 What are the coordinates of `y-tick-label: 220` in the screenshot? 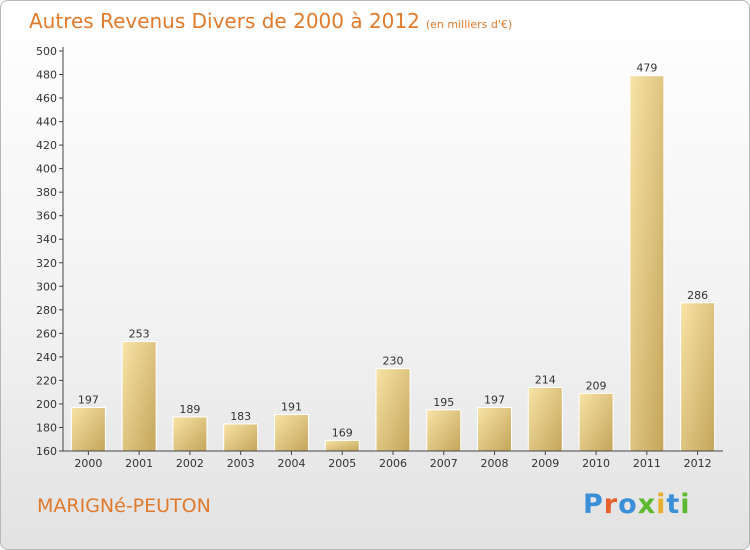 It's located at (46, 380).